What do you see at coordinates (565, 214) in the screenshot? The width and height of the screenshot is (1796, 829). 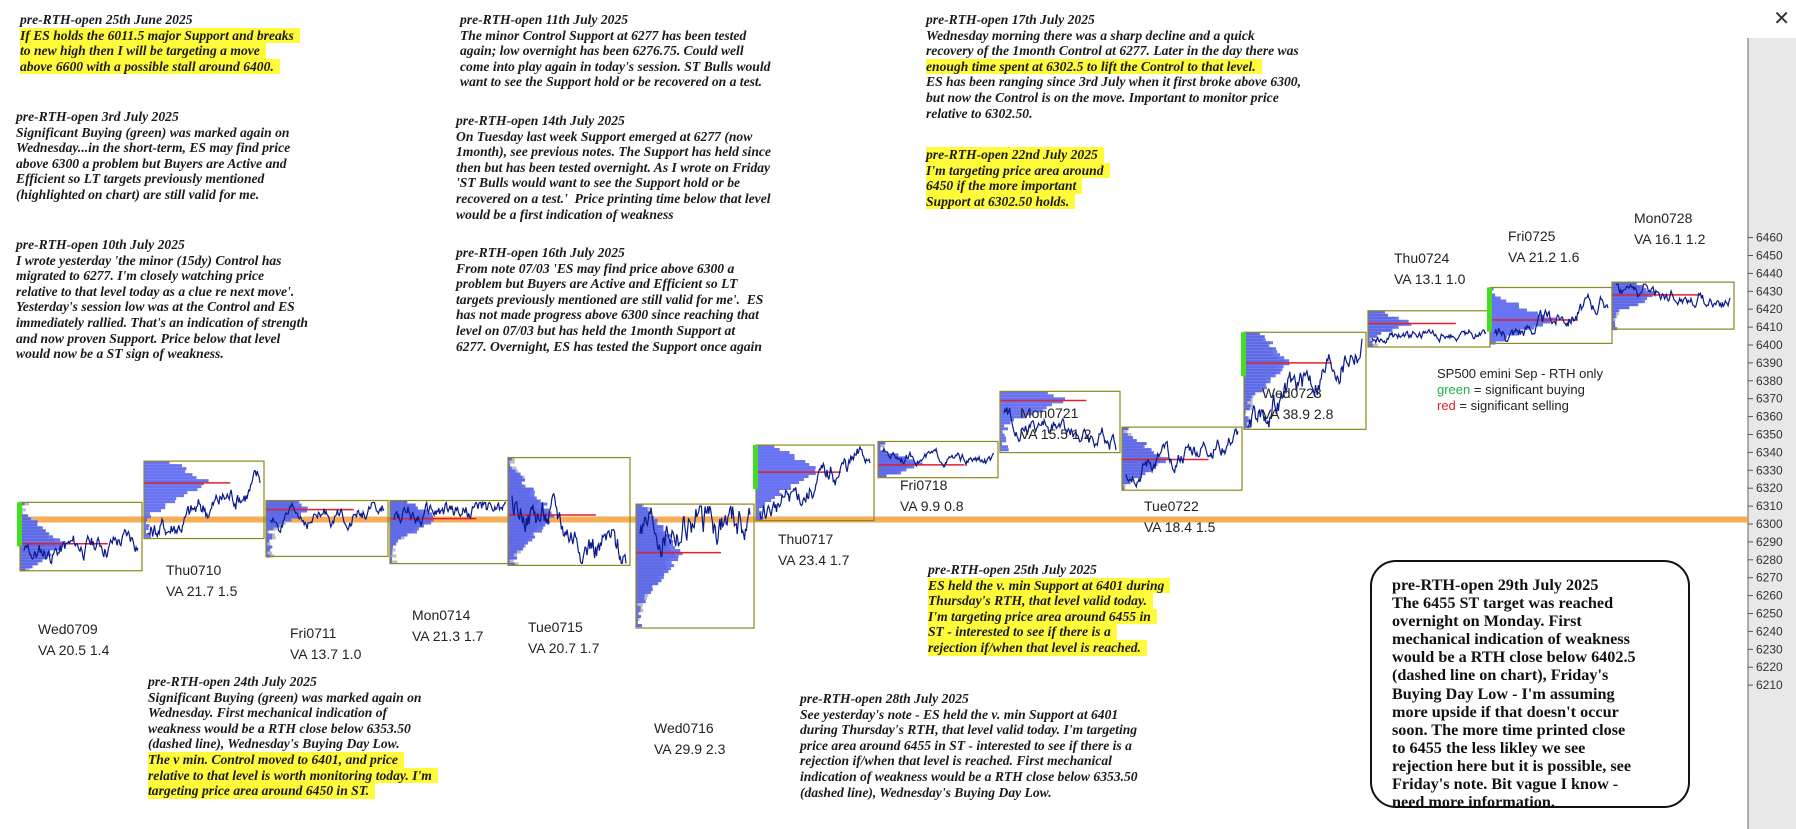 I see `note-line: would be a first indication of weakness` at bounding box center [565, 214].